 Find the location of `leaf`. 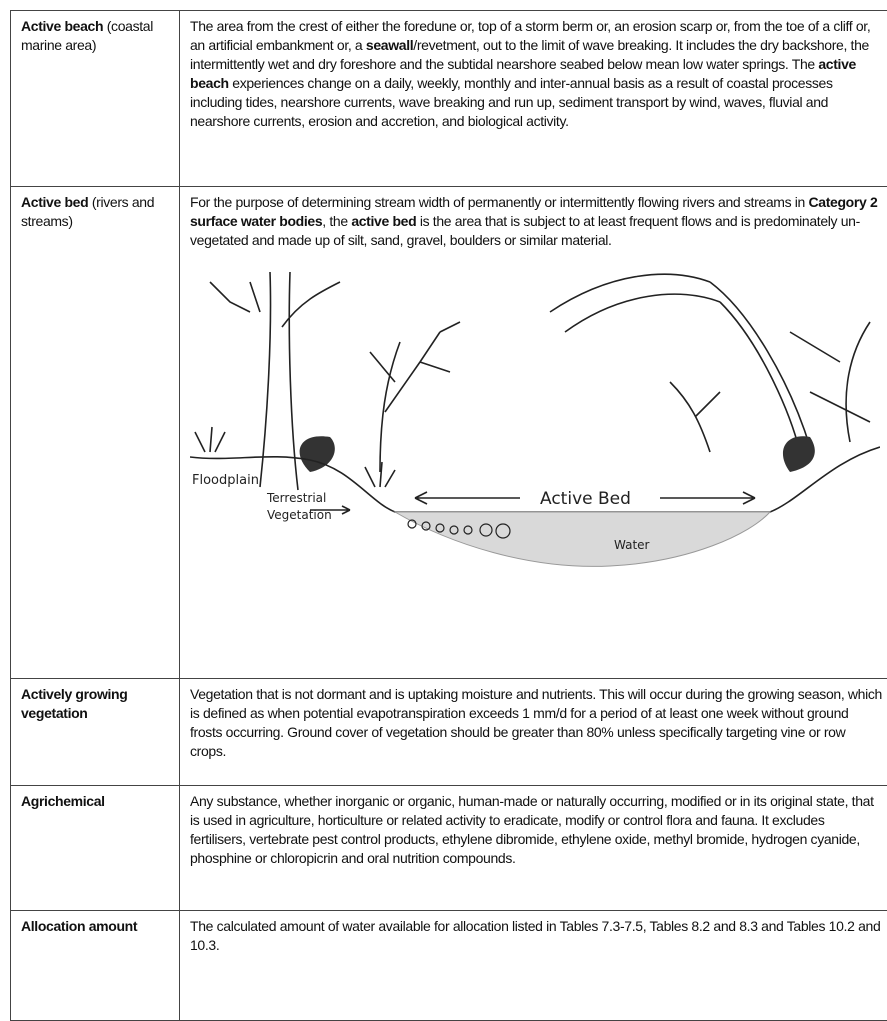

leaf is located at coordinates (557, 454).